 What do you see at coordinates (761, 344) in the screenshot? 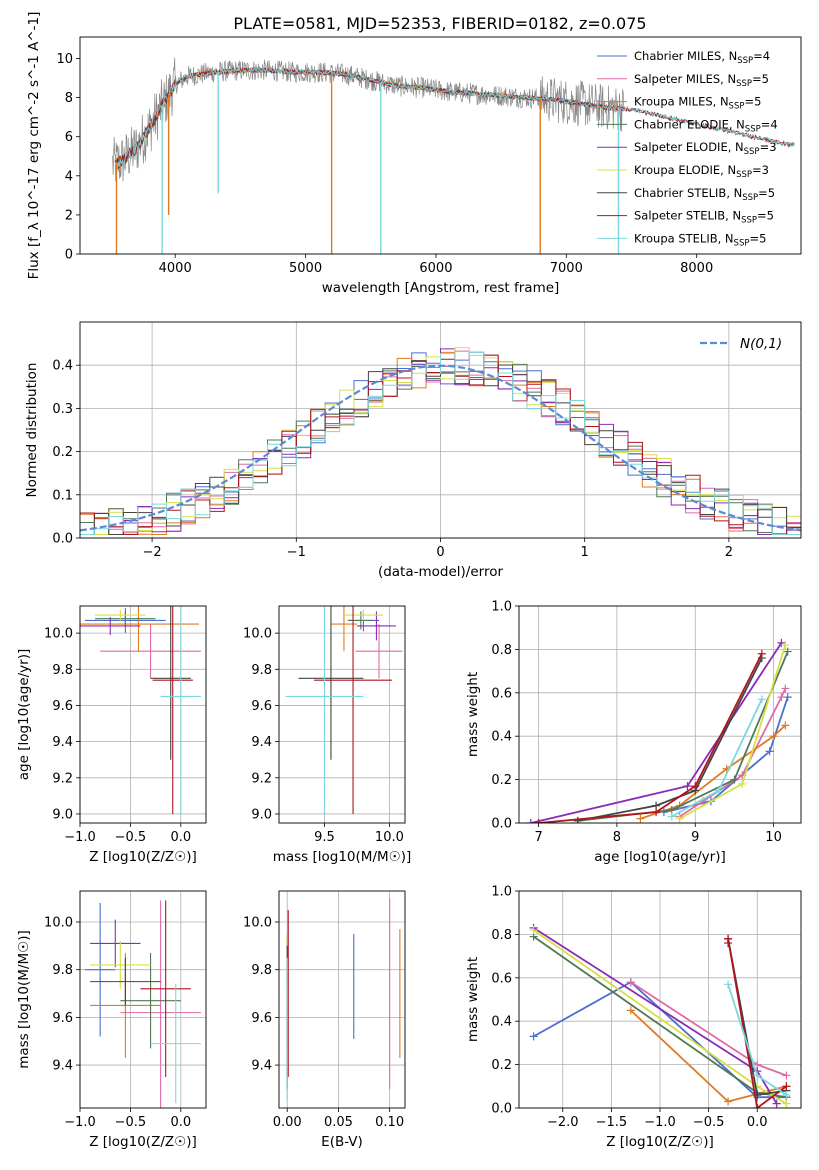
I see `residuals-legend-label: N(0,1)` at bounding box center [761, 344].